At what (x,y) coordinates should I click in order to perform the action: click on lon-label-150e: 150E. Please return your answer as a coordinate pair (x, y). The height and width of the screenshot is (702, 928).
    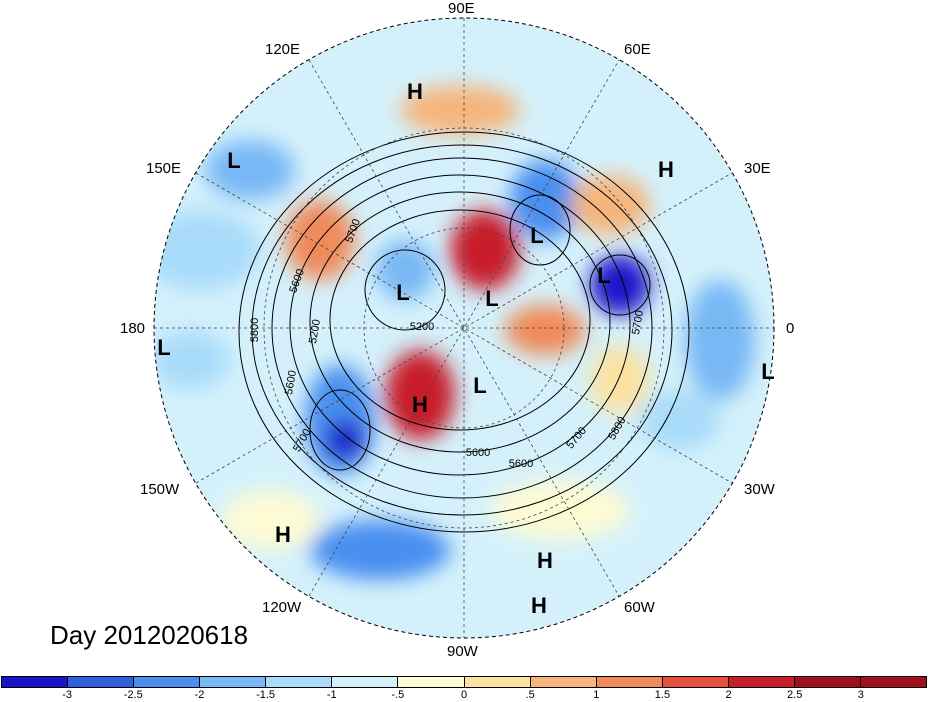
    Looking at the image, I should click on (164, 168).